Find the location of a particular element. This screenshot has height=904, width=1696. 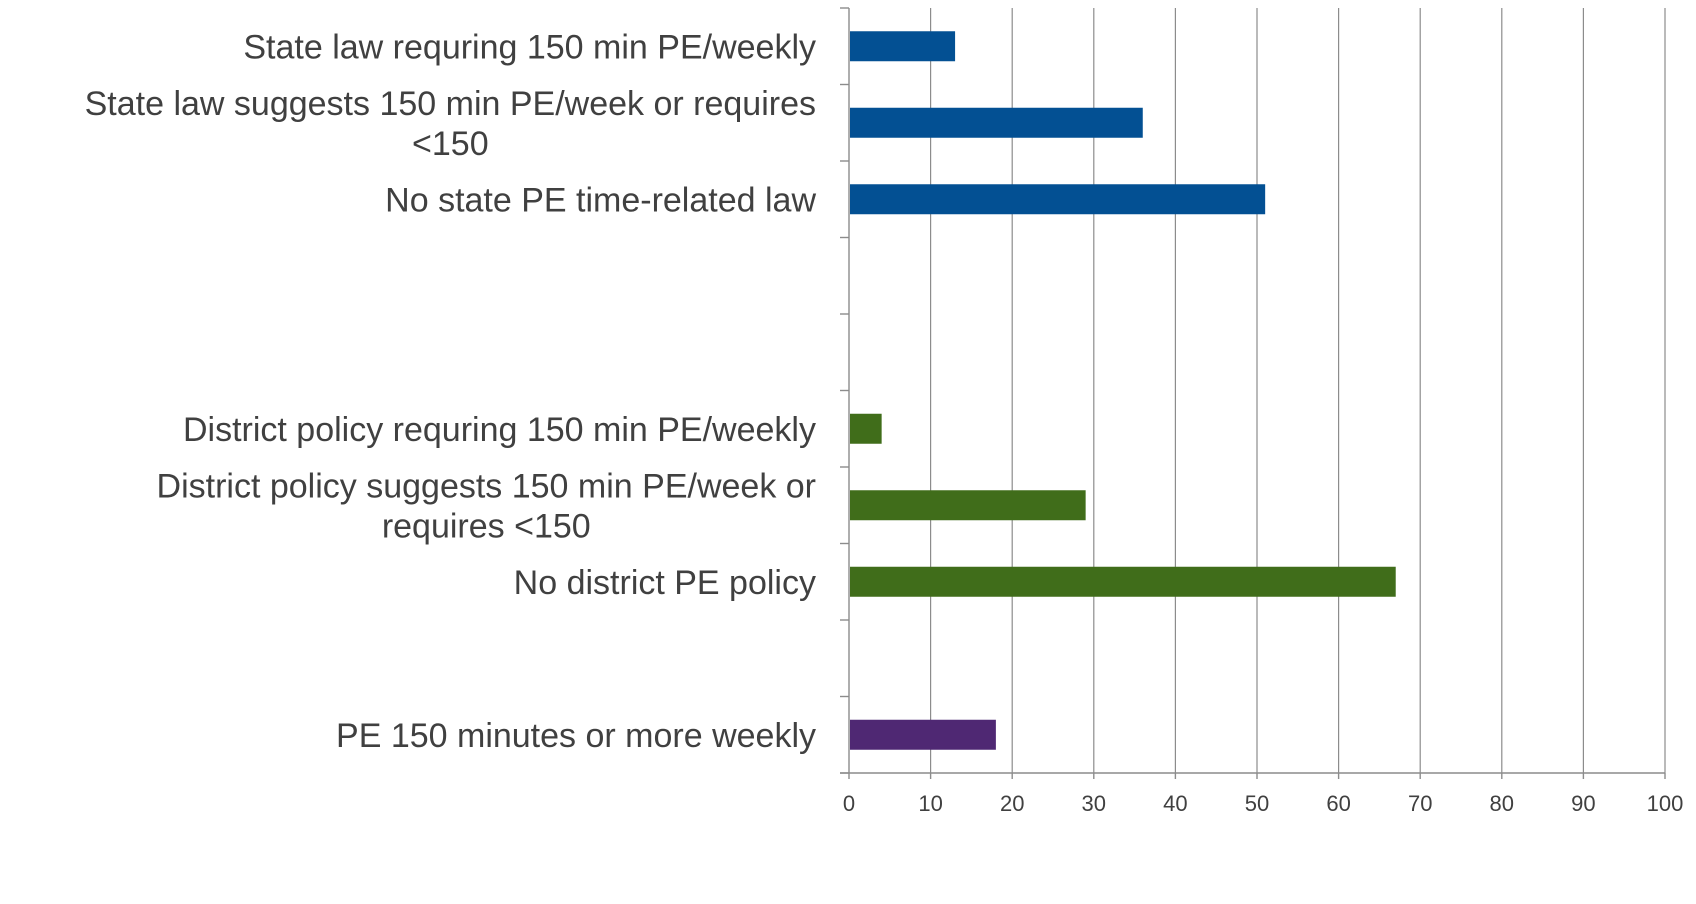

x-tick-label: 100 is located at coordinates (1665, 803).